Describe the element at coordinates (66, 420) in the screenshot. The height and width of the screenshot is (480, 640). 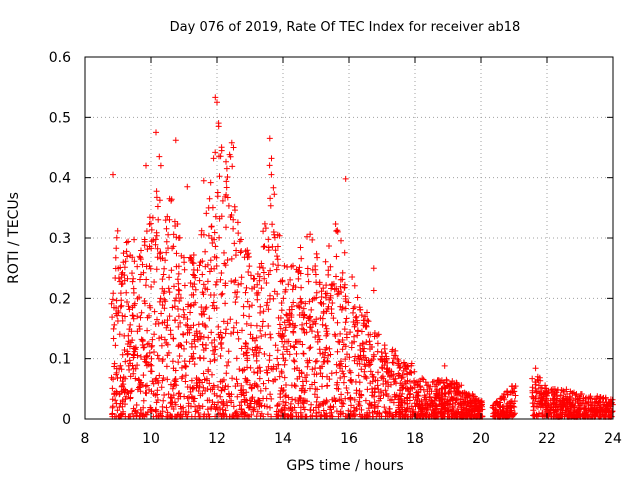
I see `y-tick-label: 0` at that location.